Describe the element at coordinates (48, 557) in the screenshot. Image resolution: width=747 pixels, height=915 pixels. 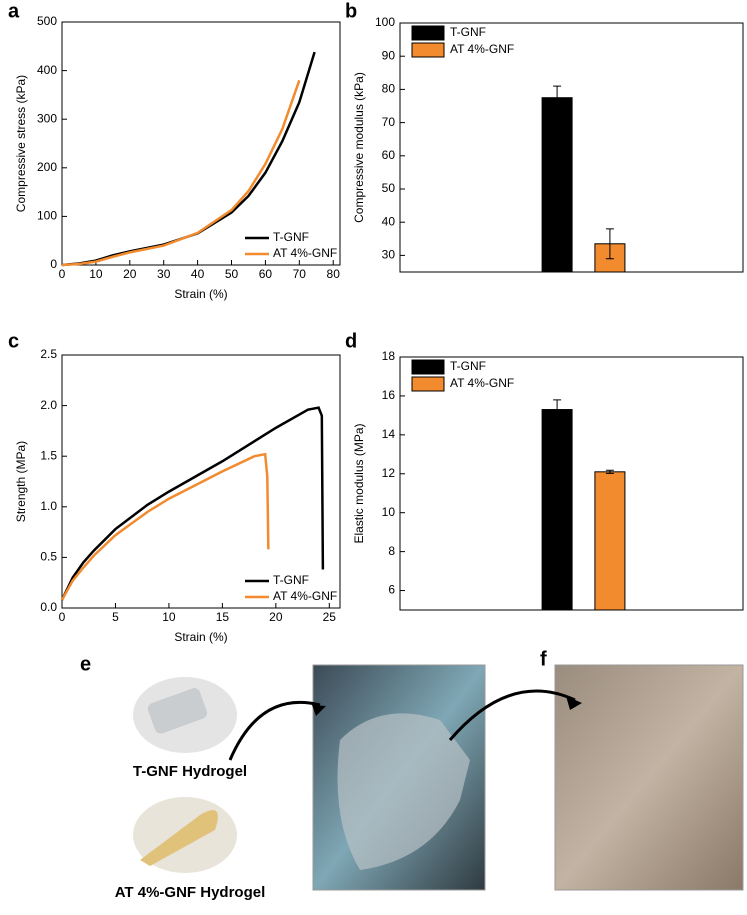
I see `y-tick-label: 0.5` at that location.